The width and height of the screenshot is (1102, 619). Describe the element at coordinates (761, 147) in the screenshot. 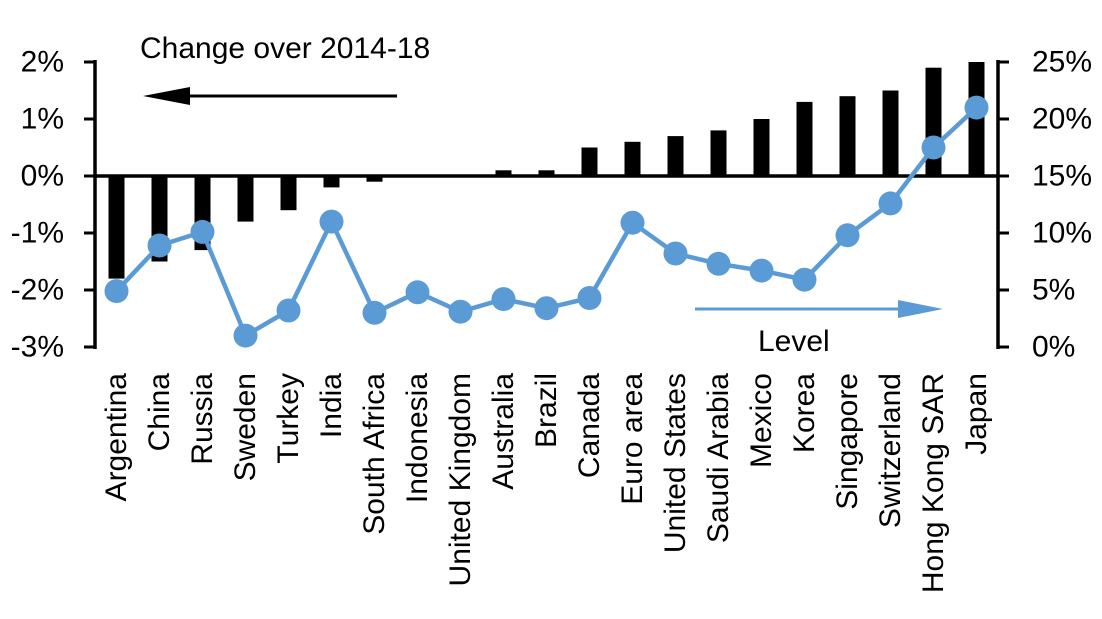

I see `bar-mexico` at that location.